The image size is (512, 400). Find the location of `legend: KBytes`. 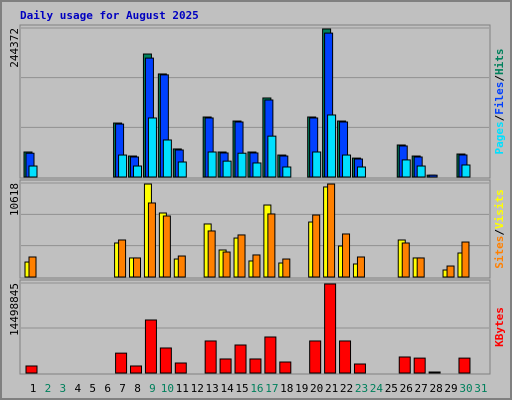

legend: KBytes is located at coordinates (499, 327).